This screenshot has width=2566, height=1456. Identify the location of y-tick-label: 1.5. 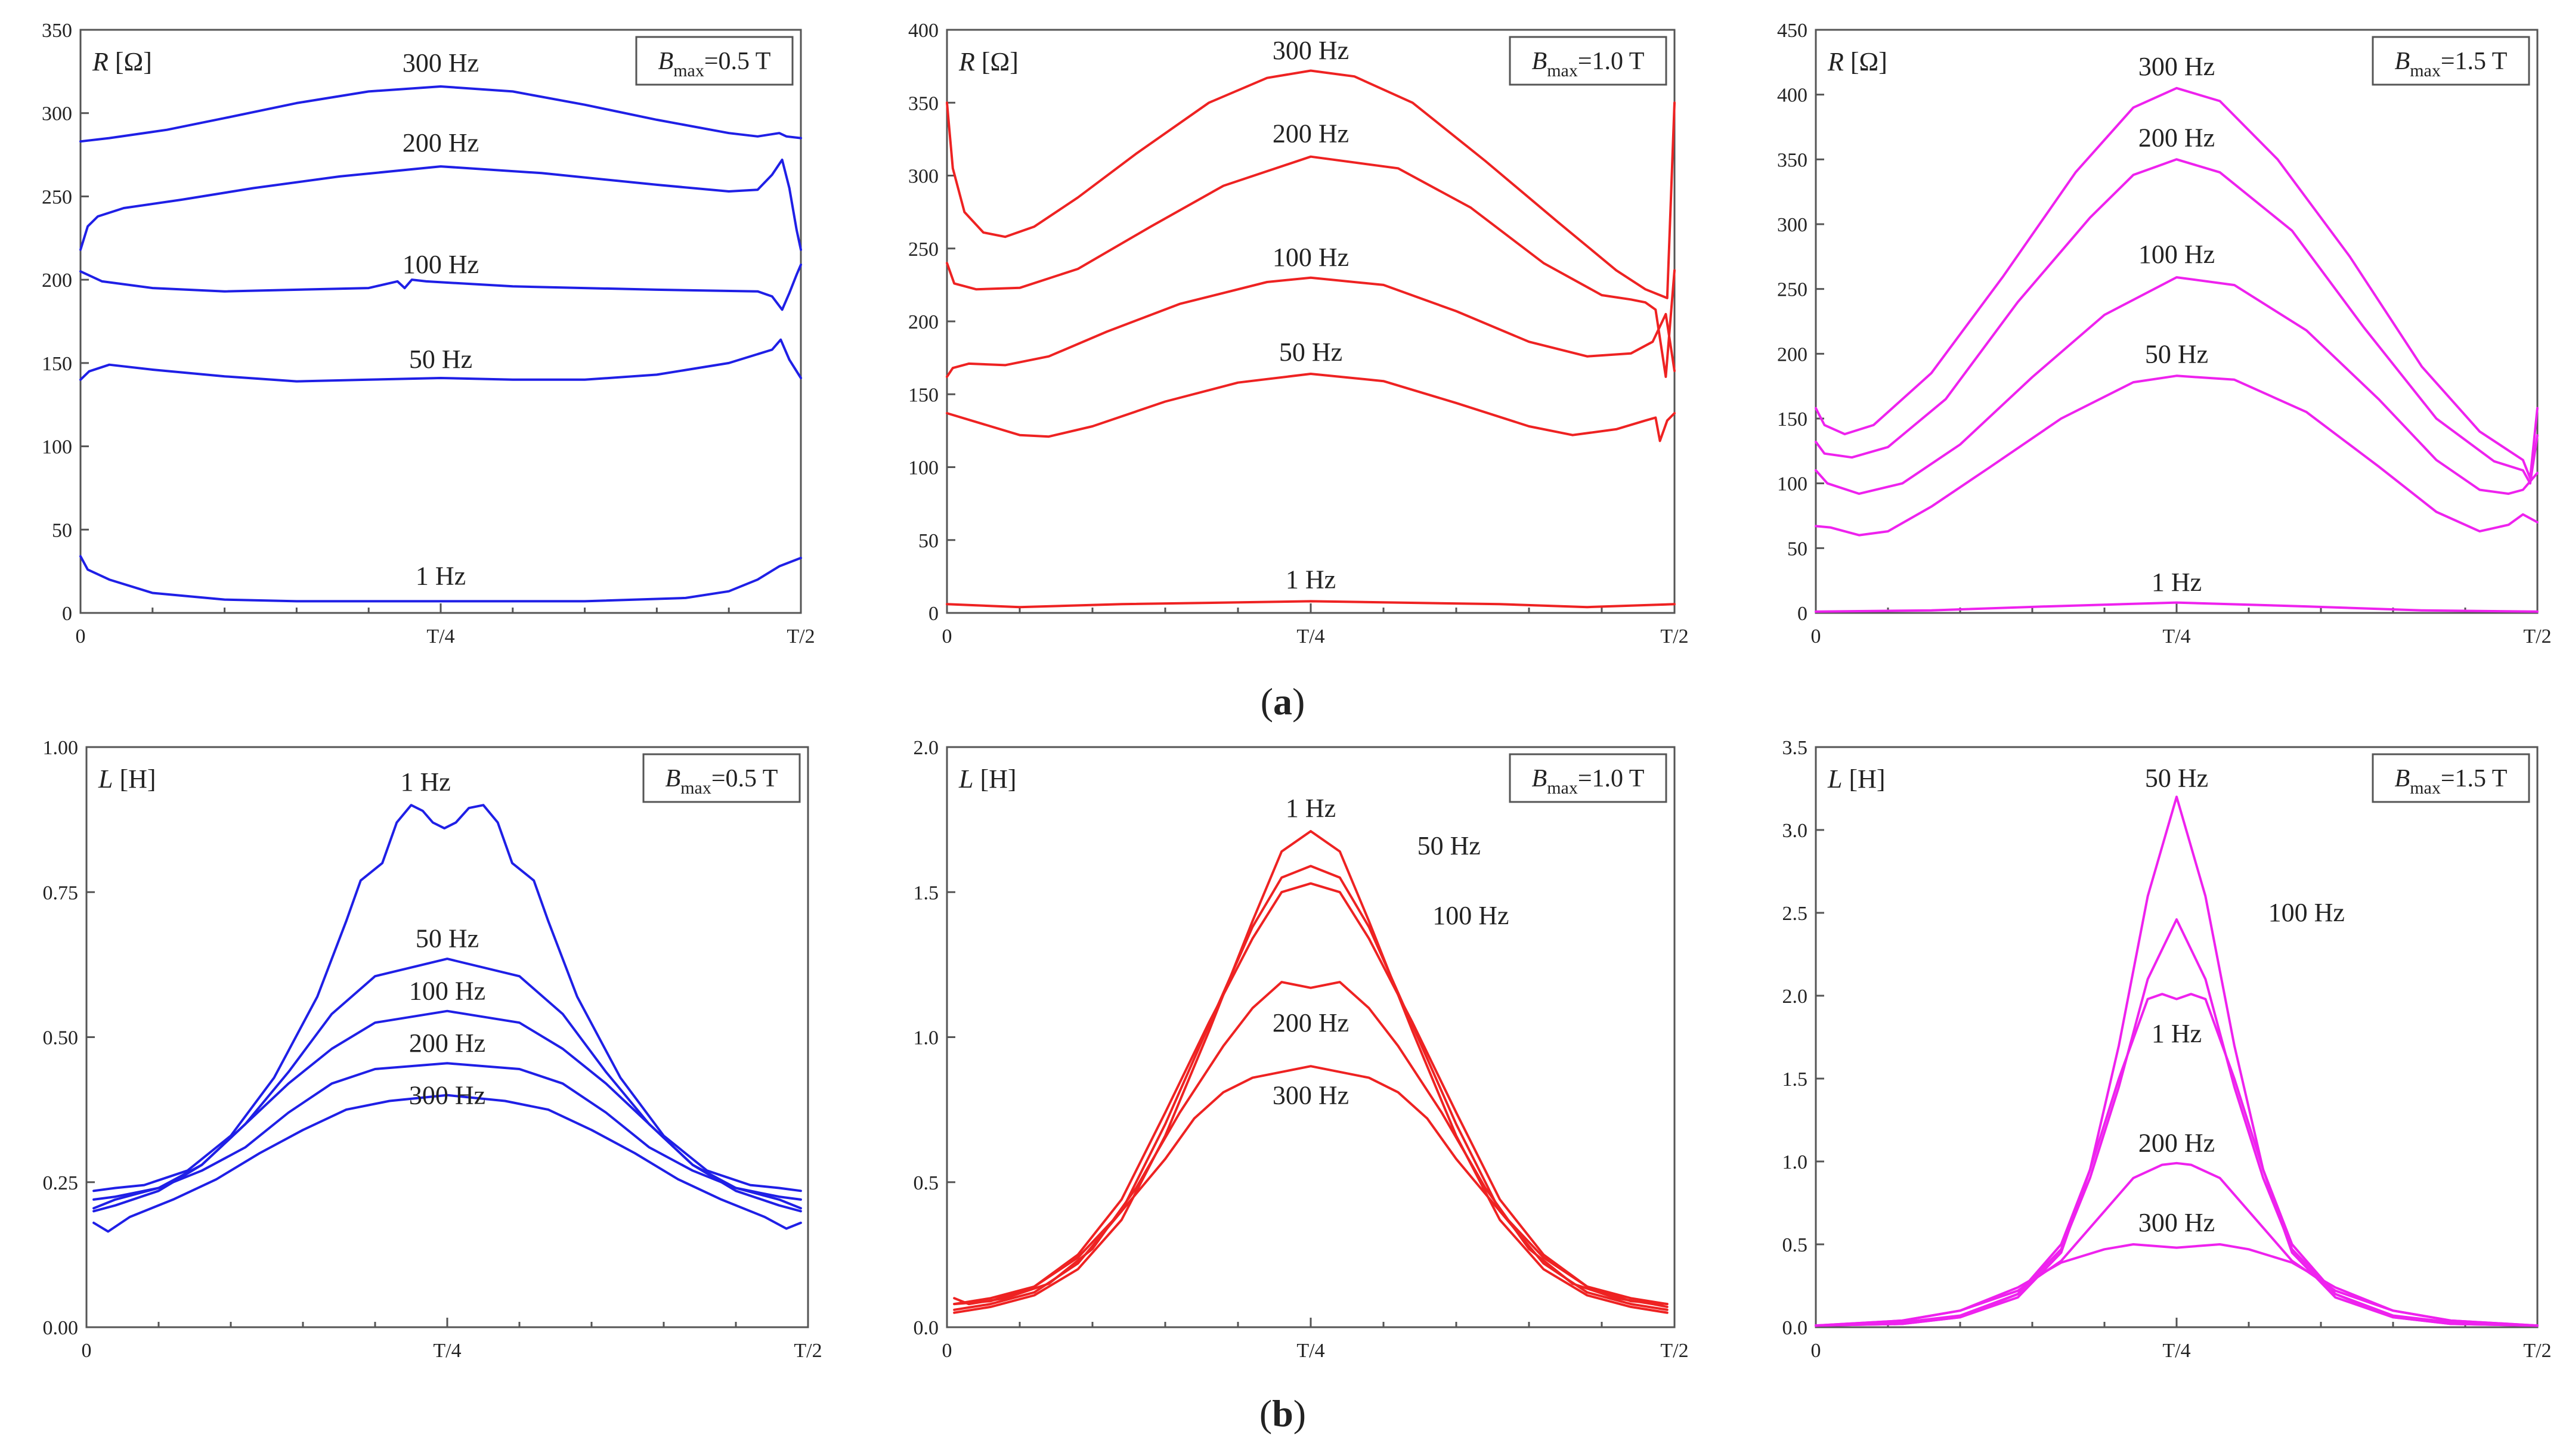
(1795, 1079).